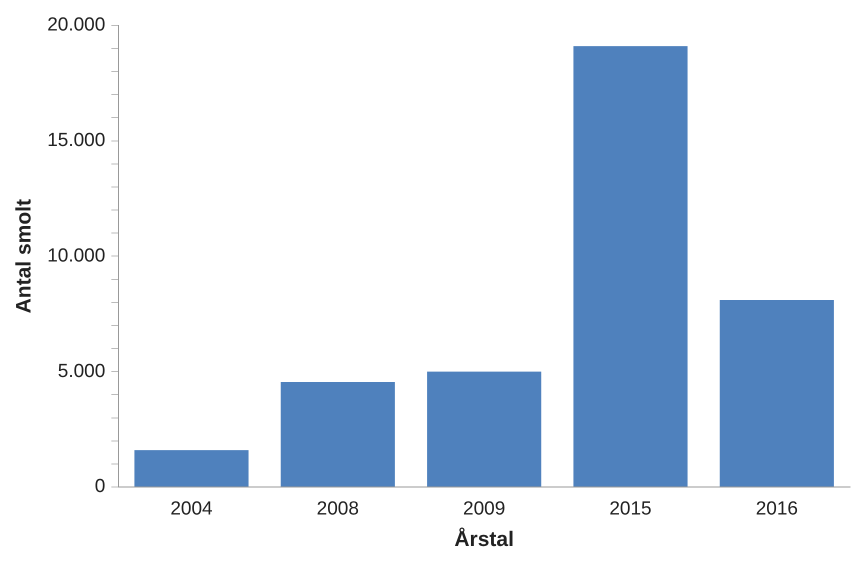  Describe the element at coordinates (76, 255) in the screenshot. I see `y-tick-label: 10.000` at that location.